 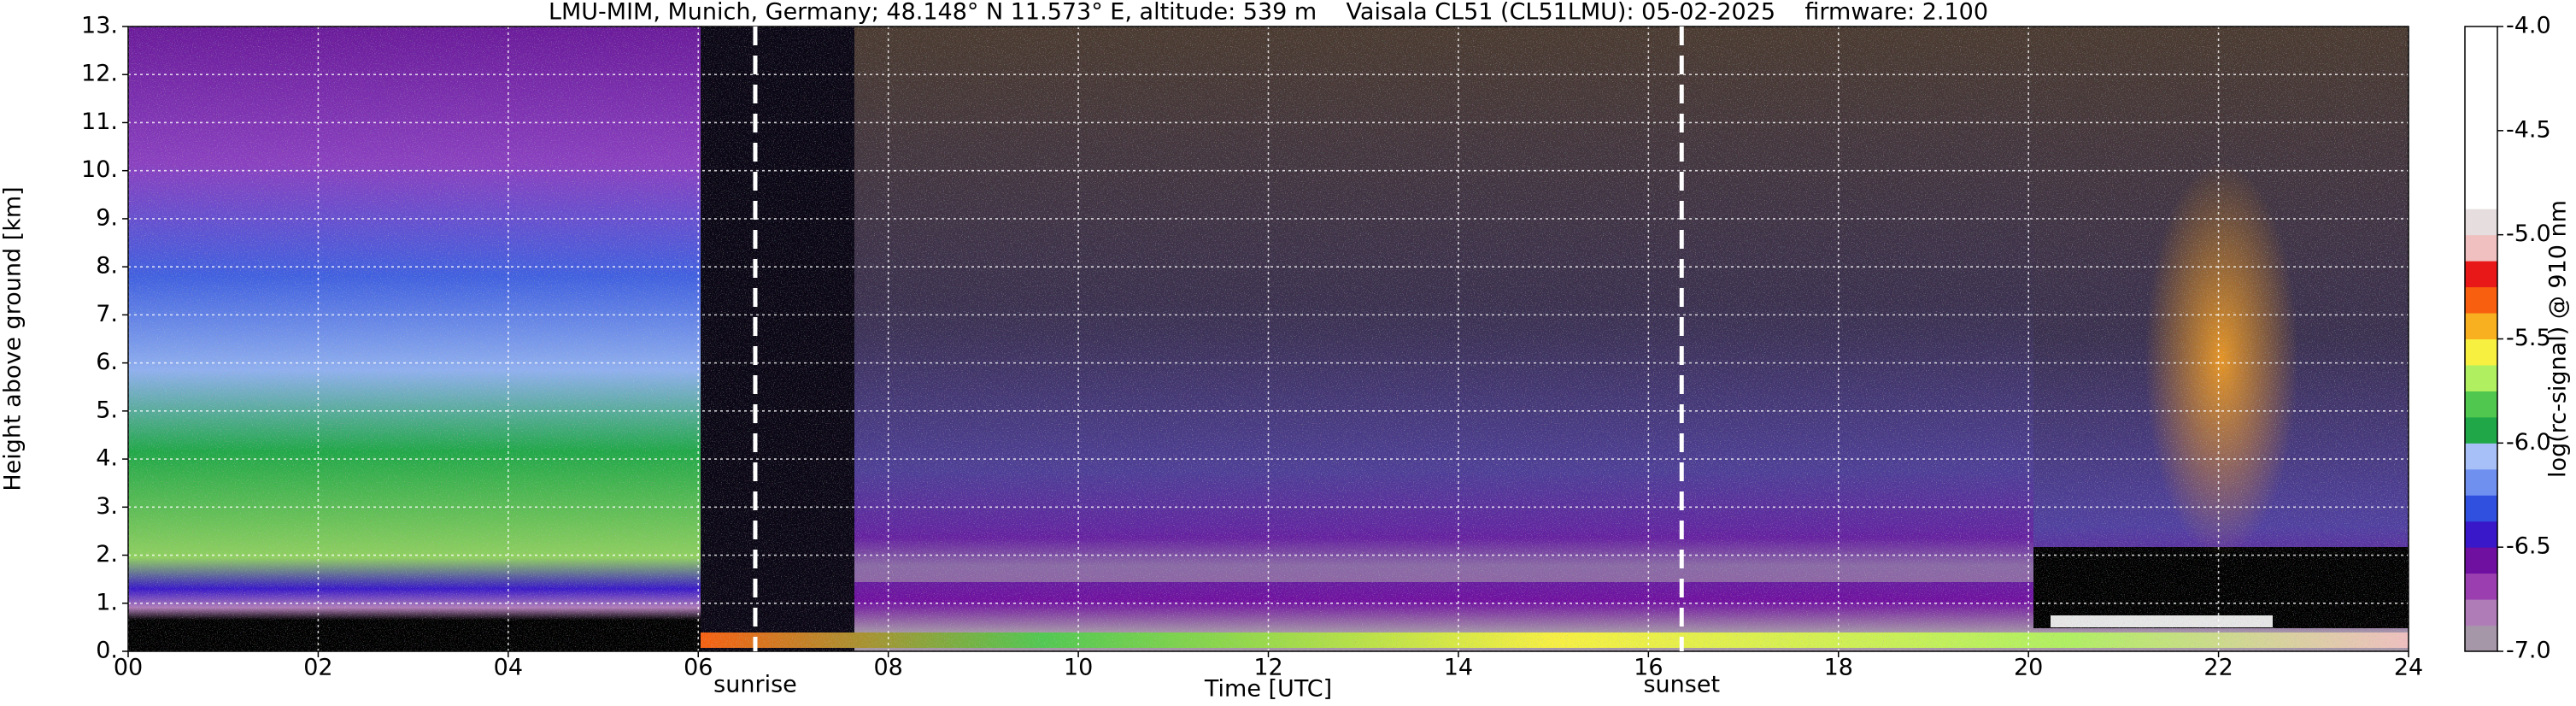 I want to click on colorbar-tick-label: -4.5, so click(x=2528, y=129).